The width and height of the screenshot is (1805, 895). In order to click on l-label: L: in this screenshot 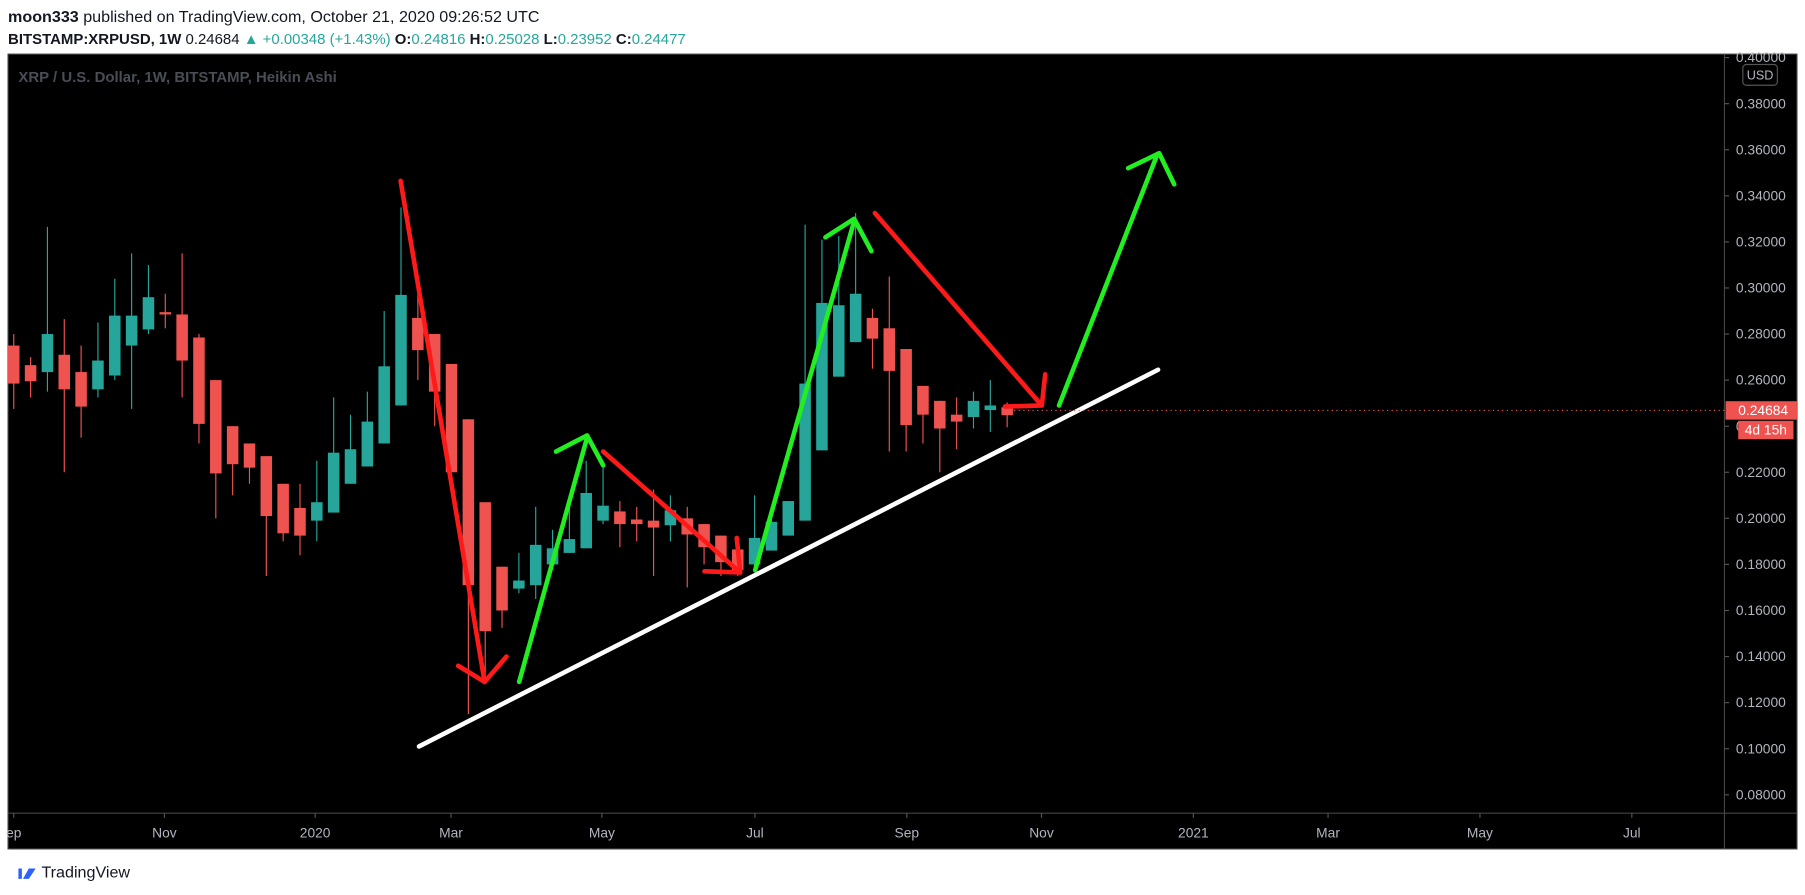, I will do `click(551, 39)`.